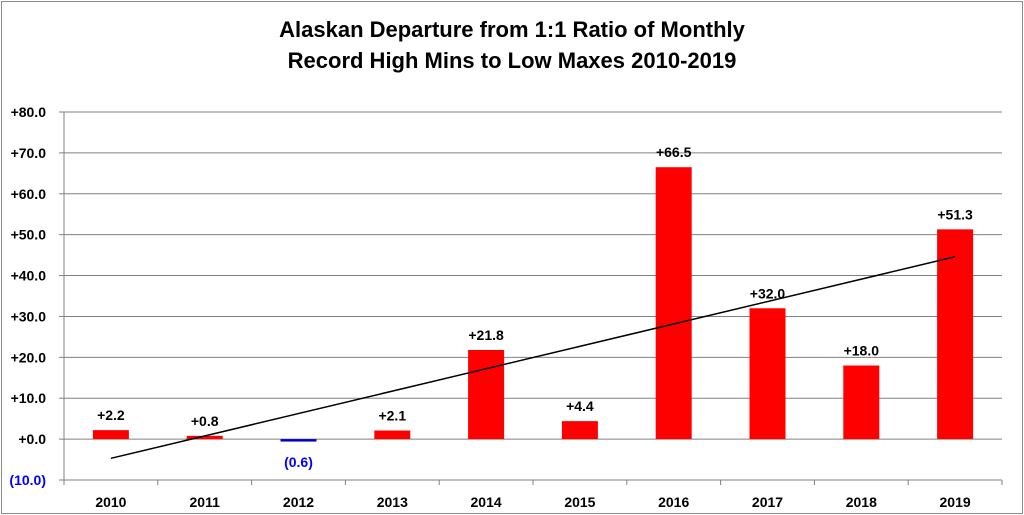 The image size is (1024, 515). What do you see at coordinates (512, 60) in the screenshot?
I see `chart-title-line-2: Record High Mins to Low Maxes 2010-2019` at bounding box center [512, 60].